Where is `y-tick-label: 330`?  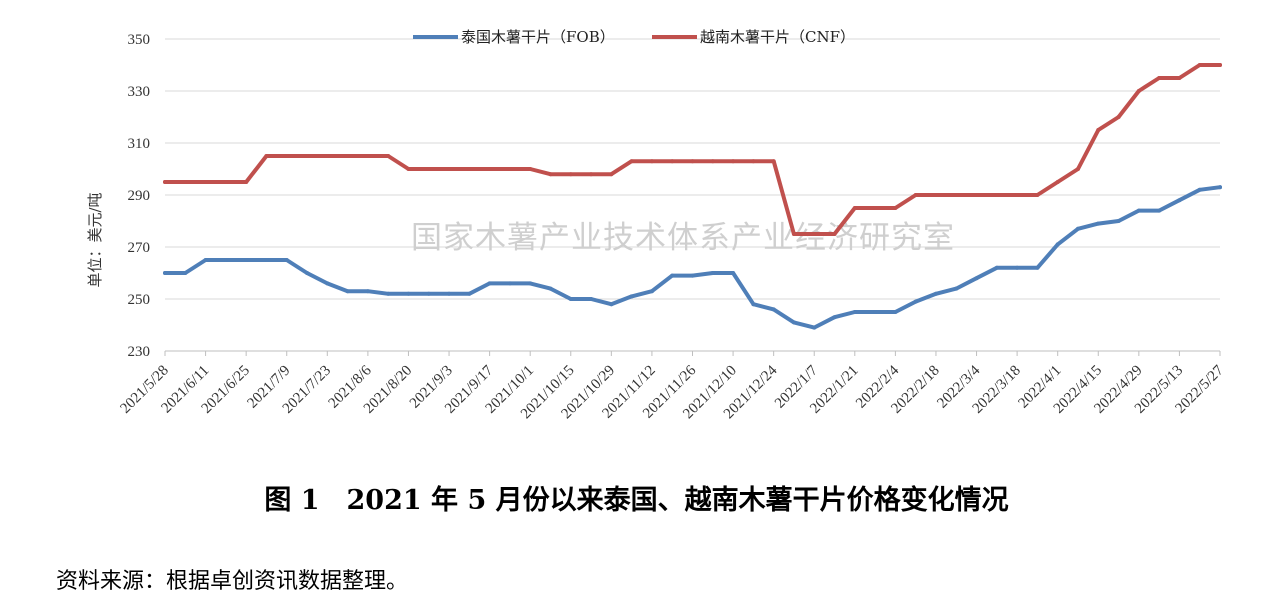 y-tick-label: 330 is located at coordinates (139, 92).